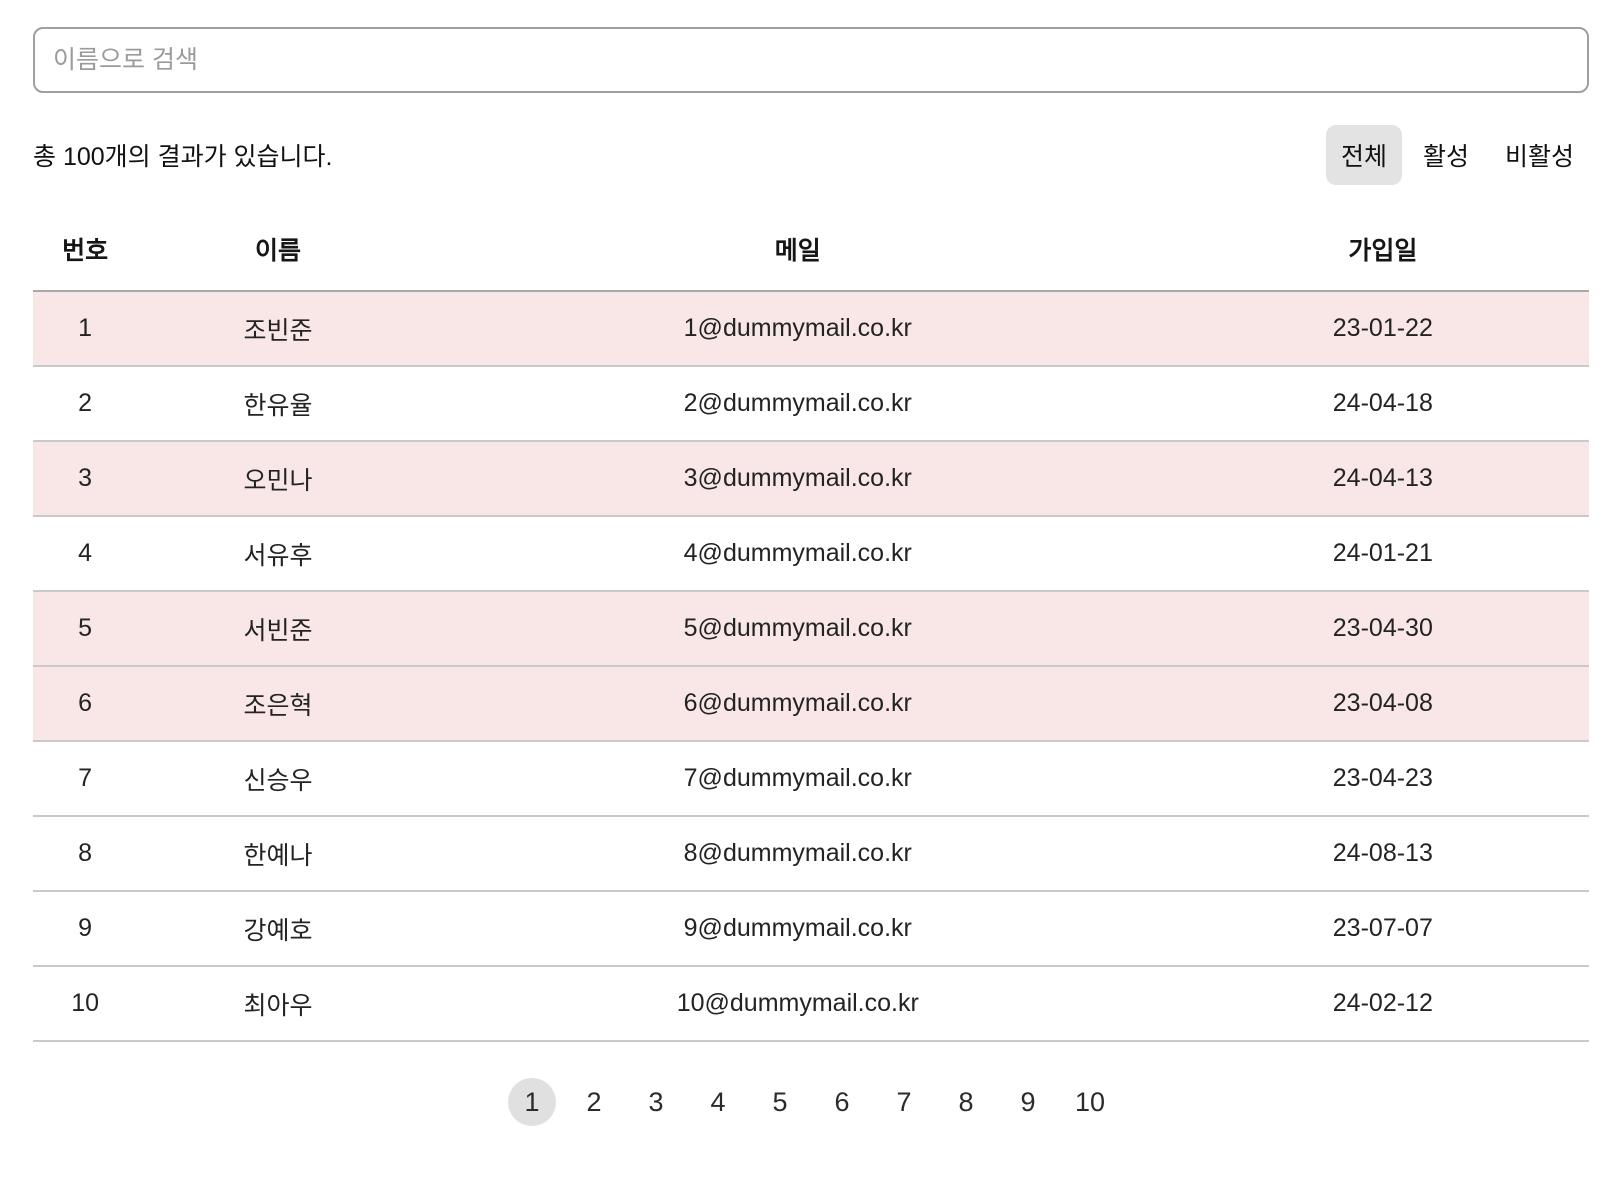  What do you see at coordinates (278, 249) in the screenshot?
I see `column-header-name: 이름` at bounding box center [278, 249].